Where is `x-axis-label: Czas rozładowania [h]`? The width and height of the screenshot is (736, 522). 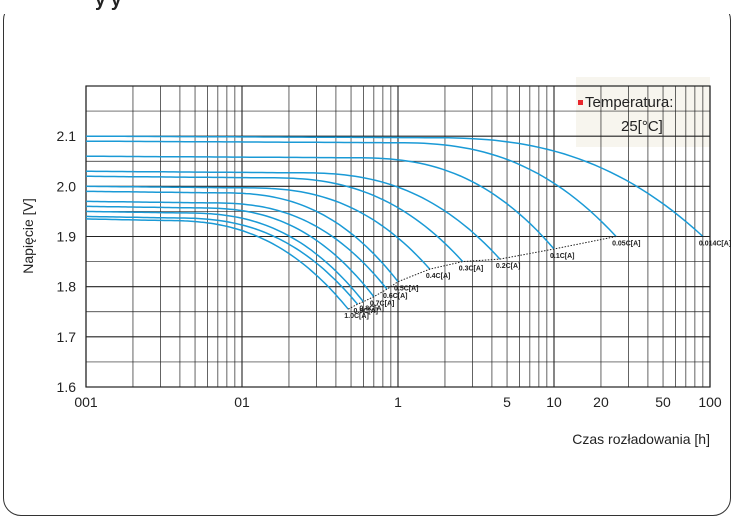 x-axis-label: Czas rozładowania [h] is located at coordinates (641, 439).